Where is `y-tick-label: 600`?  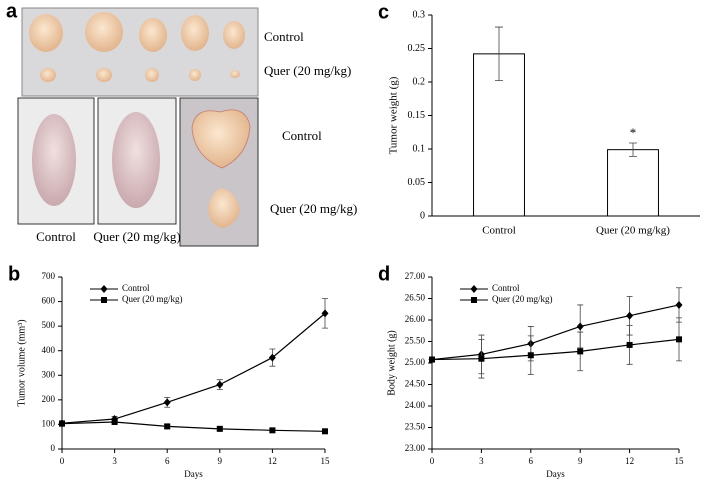
y-tick-label: 600 is located at coordinates (49, 301).